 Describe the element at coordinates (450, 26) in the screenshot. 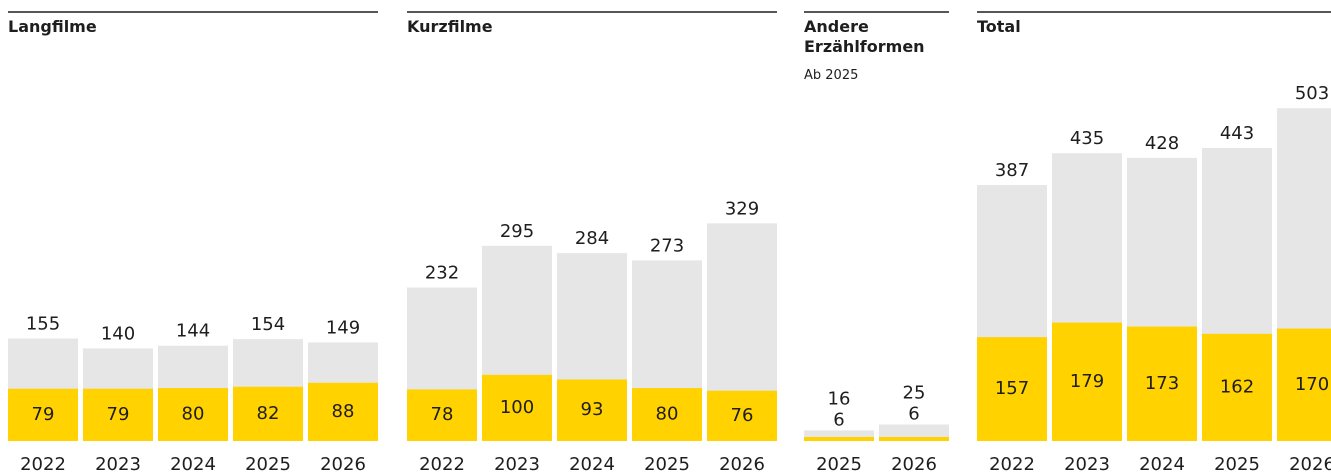

I see `panel-title: Kurzfilme` at that location.